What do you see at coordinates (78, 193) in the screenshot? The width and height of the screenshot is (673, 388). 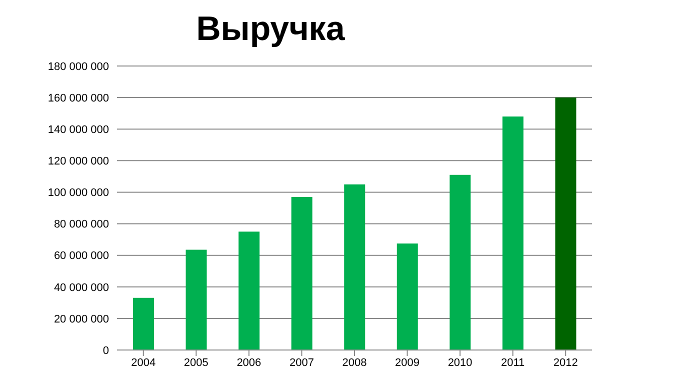 I see `y-tick-label: 100 000 000` at bounding box center [78, 193].